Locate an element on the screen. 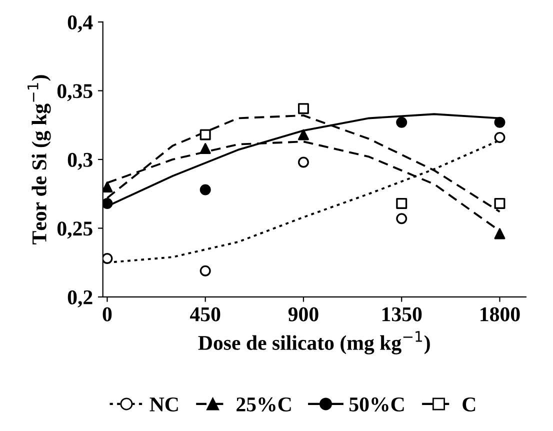 This screenshot has width=553, height=431. y-axis-title: Teor de Si (g kg$^{−1}$) is located at coordinates (39, 159).